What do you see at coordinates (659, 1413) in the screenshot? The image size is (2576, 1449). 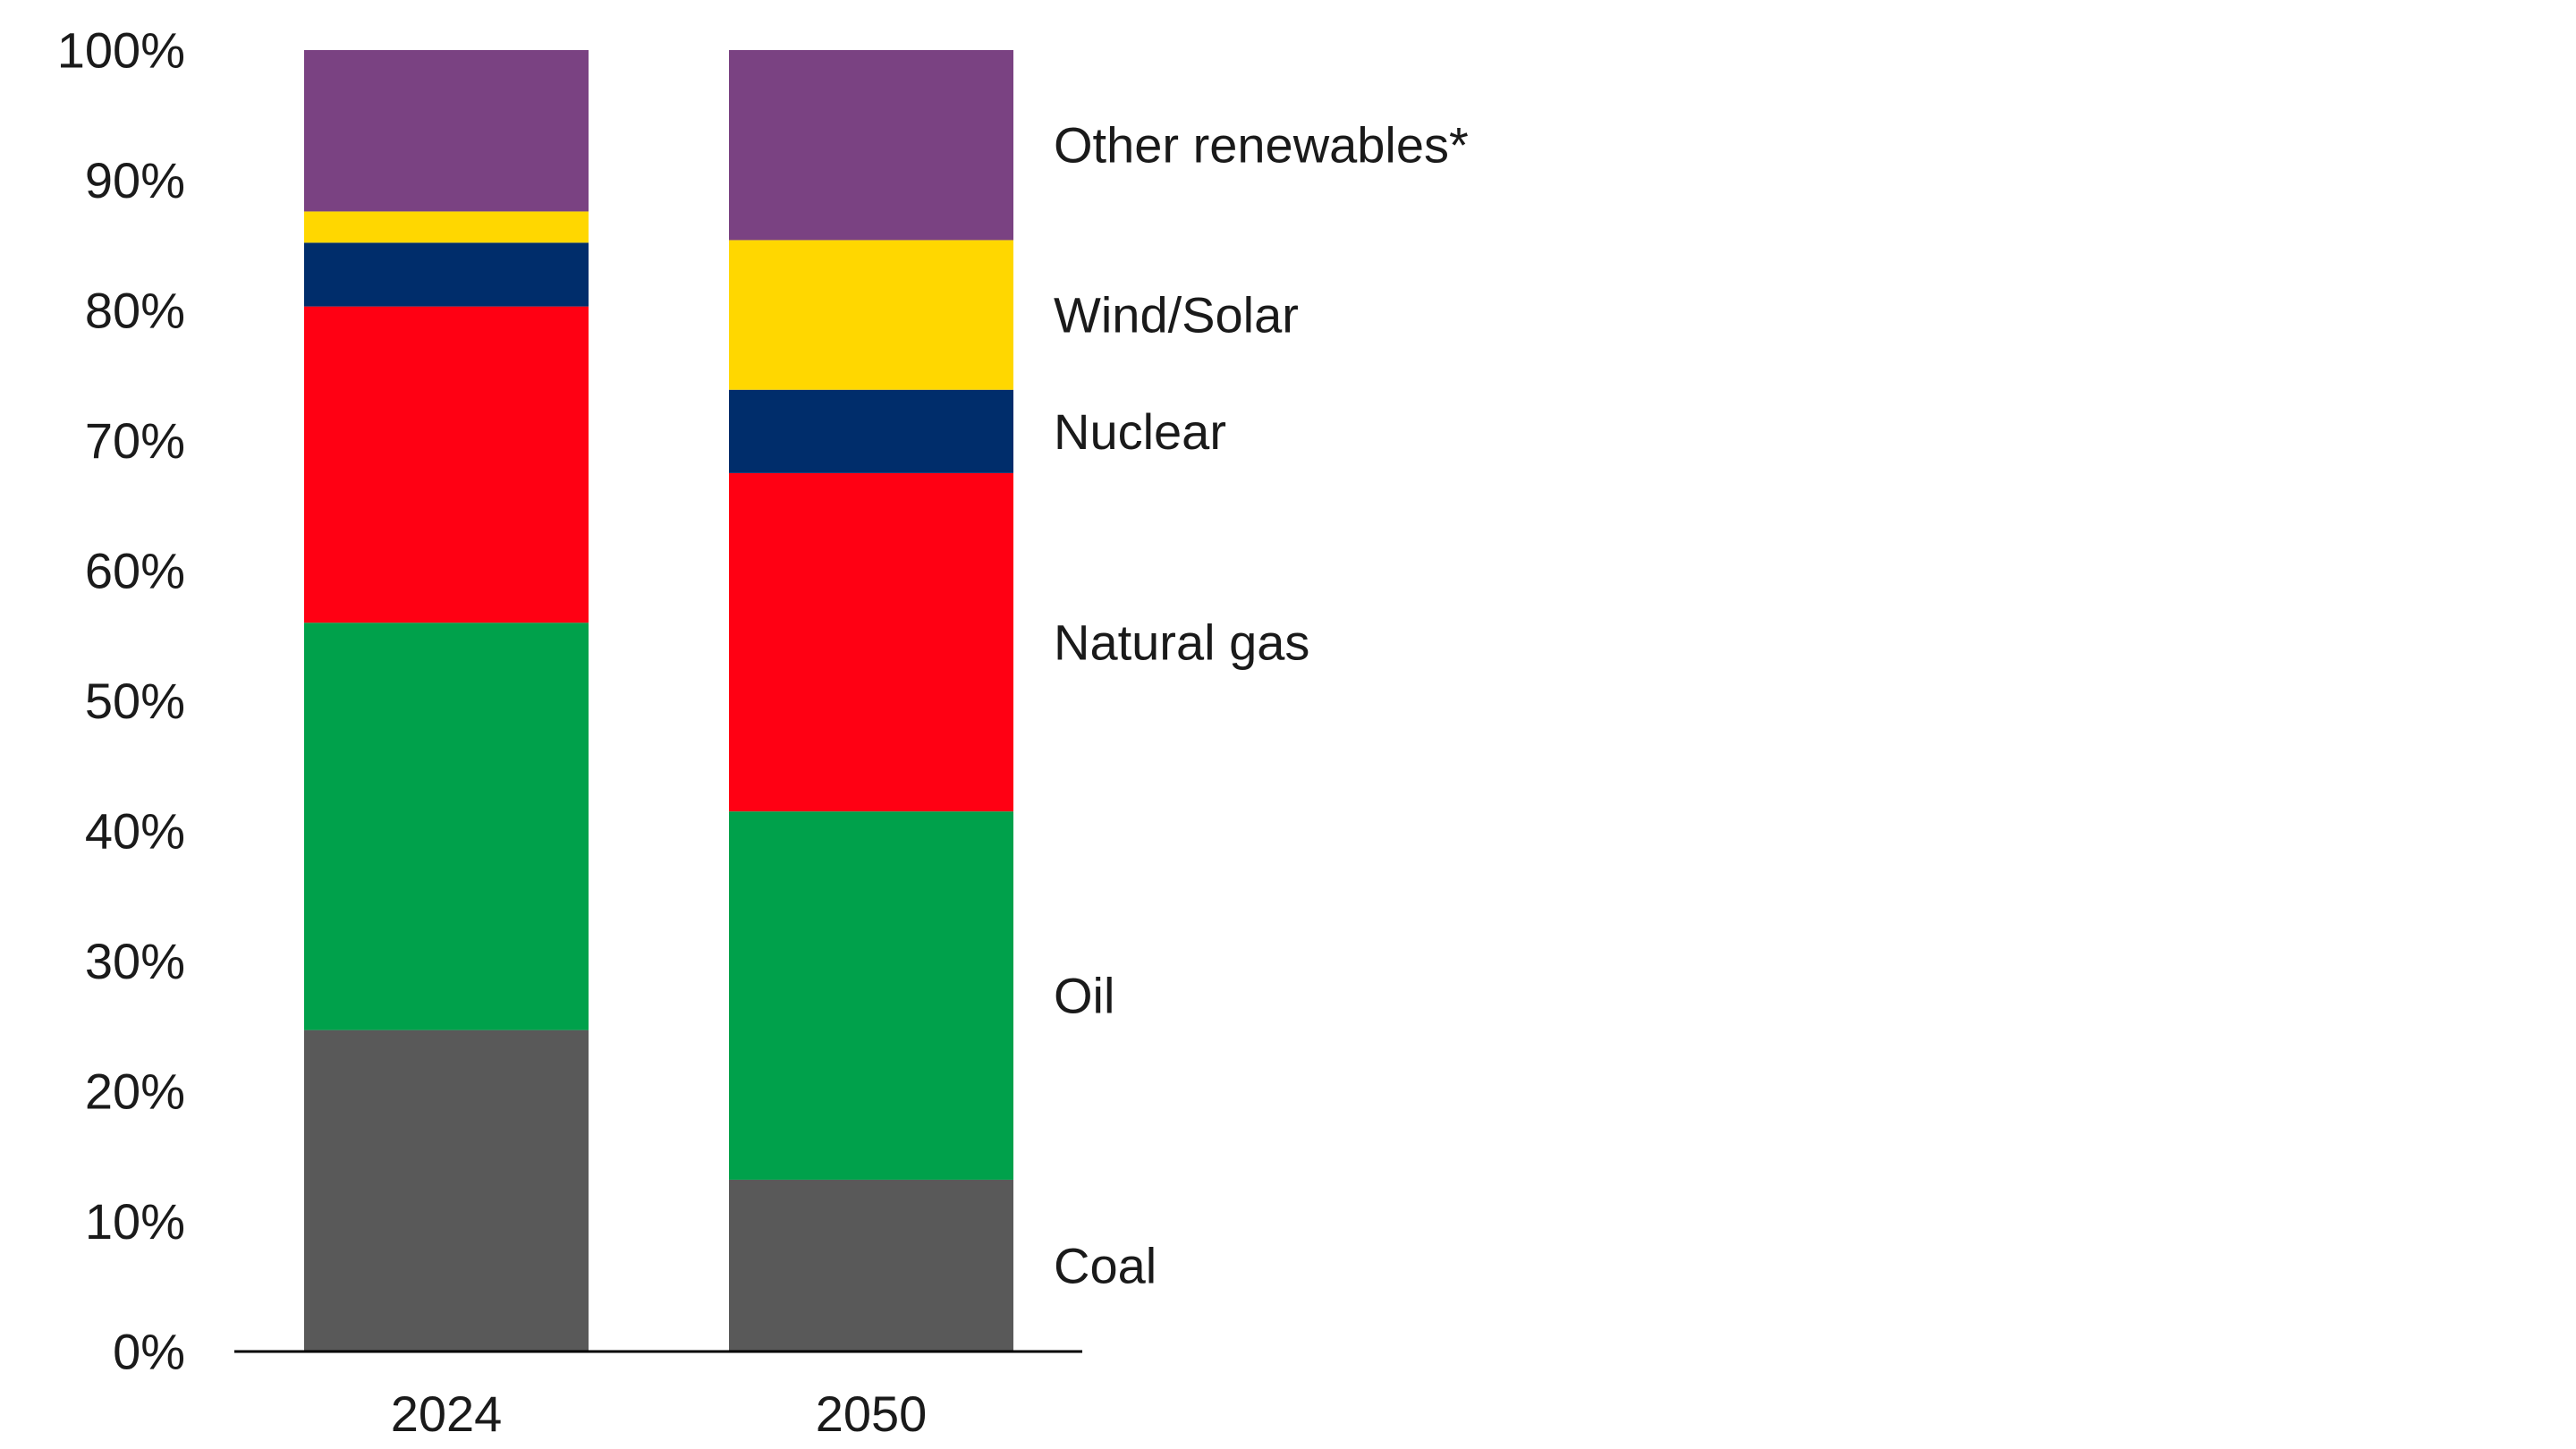 I see `x-axis-tick-labels: 2024 2050` at bounding box center [659, 1413].